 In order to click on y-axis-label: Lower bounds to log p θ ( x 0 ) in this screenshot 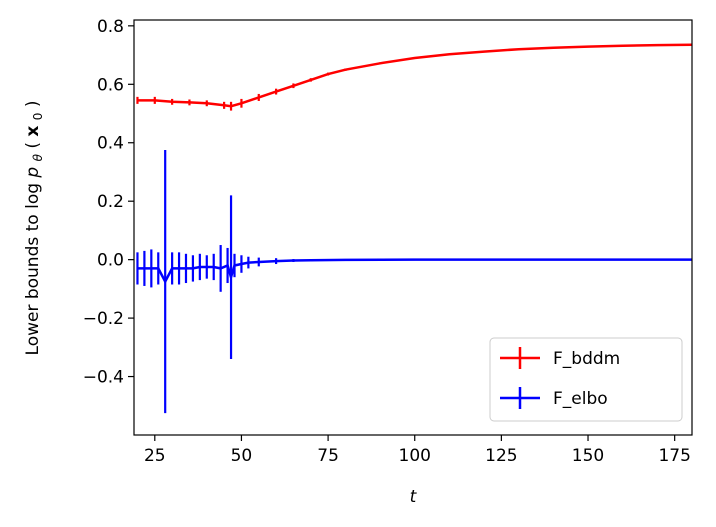, I will do `click(35, 228)`.